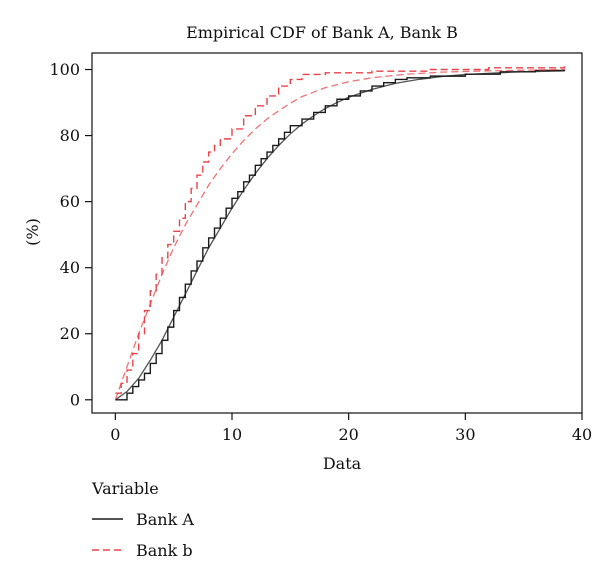  What do you see at coordinates (342, 463) in the screenshot?
I see `x-axis-label: Data` at bounding box center [342, 463].